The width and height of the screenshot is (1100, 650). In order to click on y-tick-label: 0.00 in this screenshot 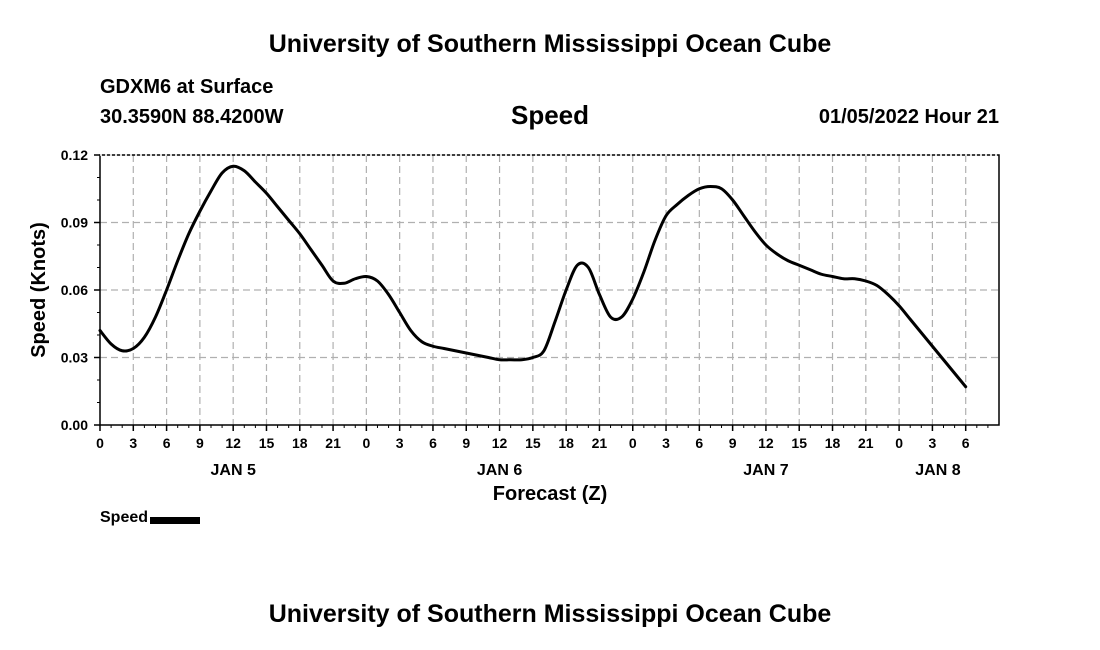, I will do `click(74, 425)`.